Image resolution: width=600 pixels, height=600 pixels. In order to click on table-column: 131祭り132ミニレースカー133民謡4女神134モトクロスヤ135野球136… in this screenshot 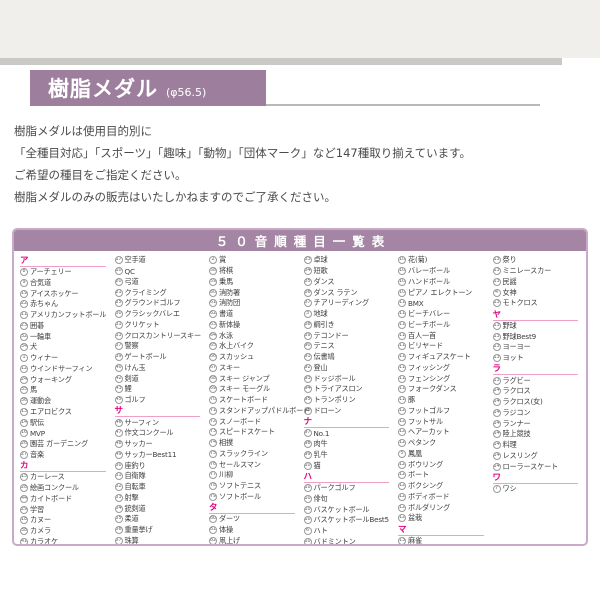, I will do `click(539, 399)`.